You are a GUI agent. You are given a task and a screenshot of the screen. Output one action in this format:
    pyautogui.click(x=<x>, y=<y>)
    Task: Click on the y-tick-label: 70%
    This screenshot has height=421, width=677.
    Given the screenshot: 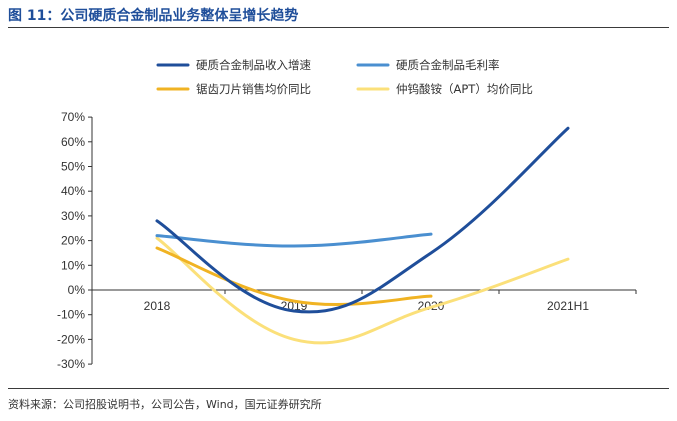 What is the action you would take?
    pyautogui.click(x=73, y=117)
    